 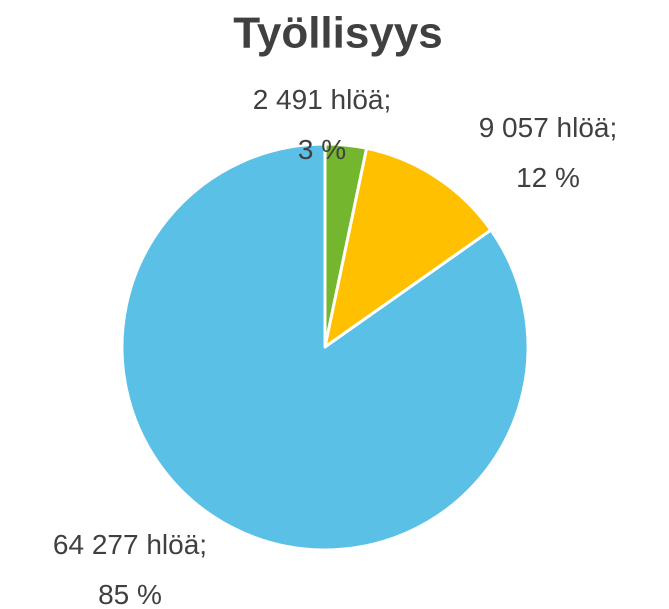 I want to click on chart-title: Työllisyys, so click(x=338, y=33).